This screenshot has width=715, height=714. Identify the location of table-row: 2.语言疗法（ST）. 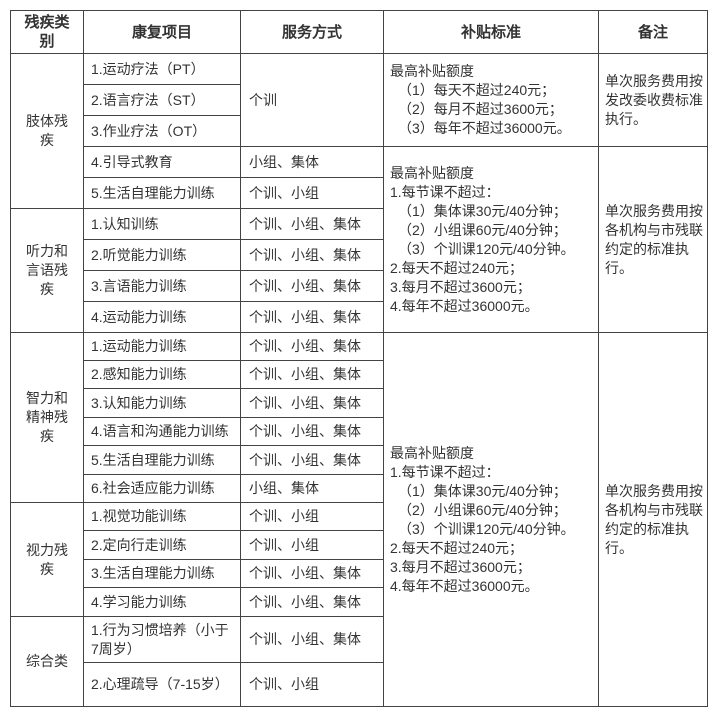
(359, 100).